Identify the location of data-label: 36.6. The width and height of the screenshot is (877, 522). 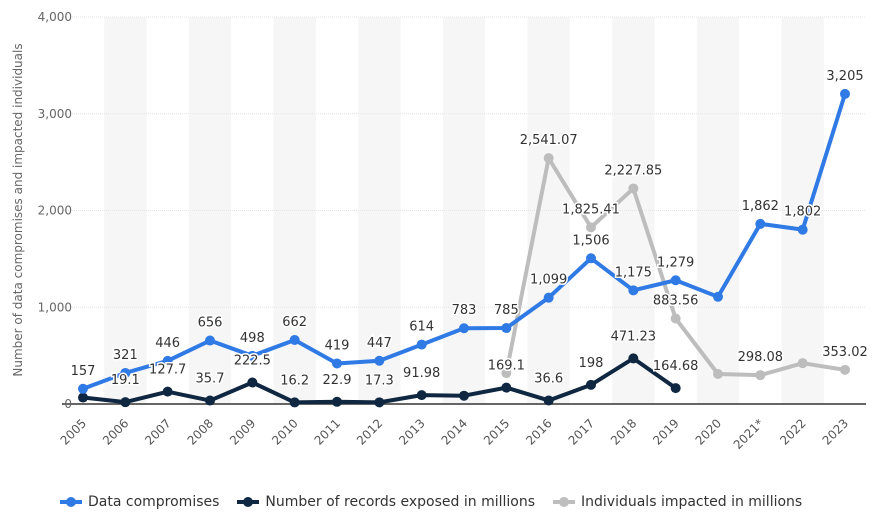
(548, 378).